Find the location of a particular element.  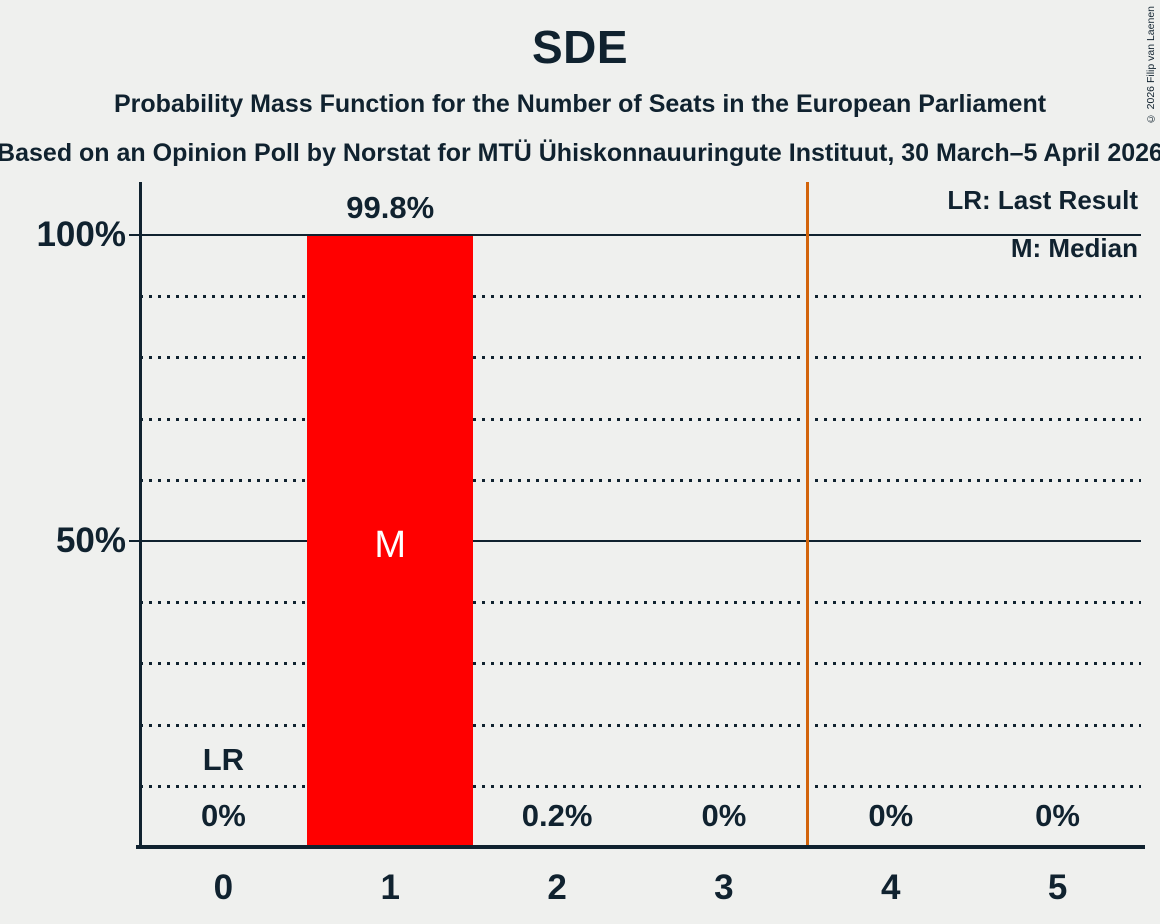

x-tick-label-4: 4 is located at coordinates (891, 887).